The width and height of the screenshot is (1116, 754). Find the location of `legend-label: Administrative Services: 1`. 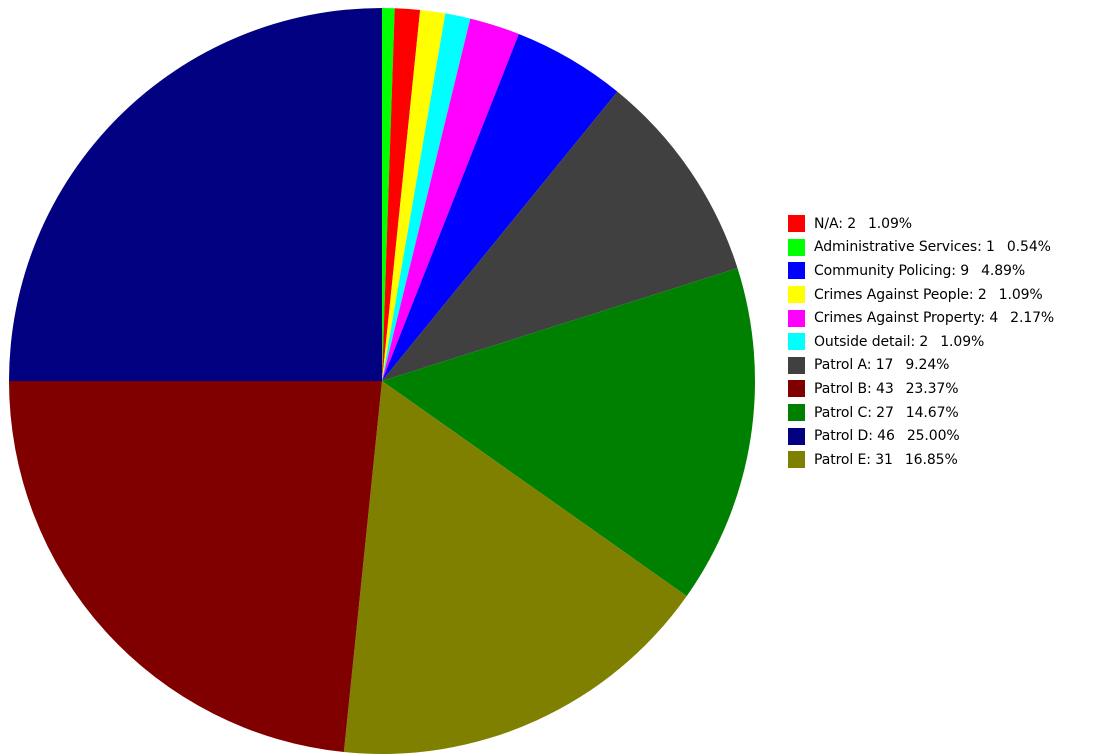

legend-label: Administrative Services: 1 is located at coordinates (904, 247).